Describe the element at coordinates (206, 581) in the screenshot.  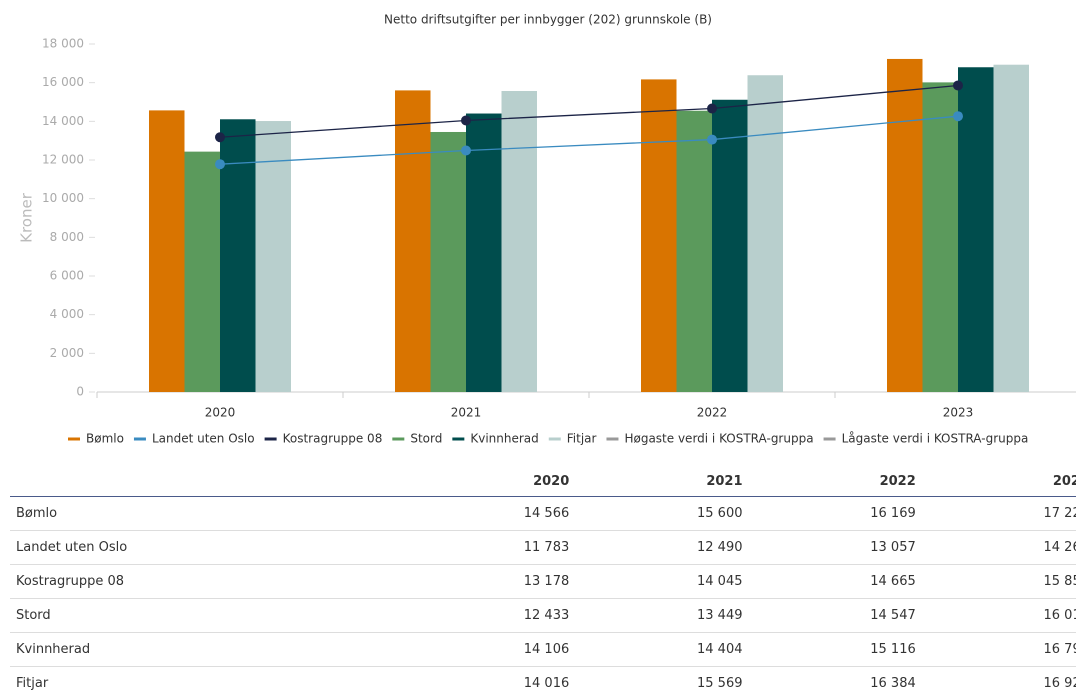
I see `row-label: Kostragruppe 08` at that location.